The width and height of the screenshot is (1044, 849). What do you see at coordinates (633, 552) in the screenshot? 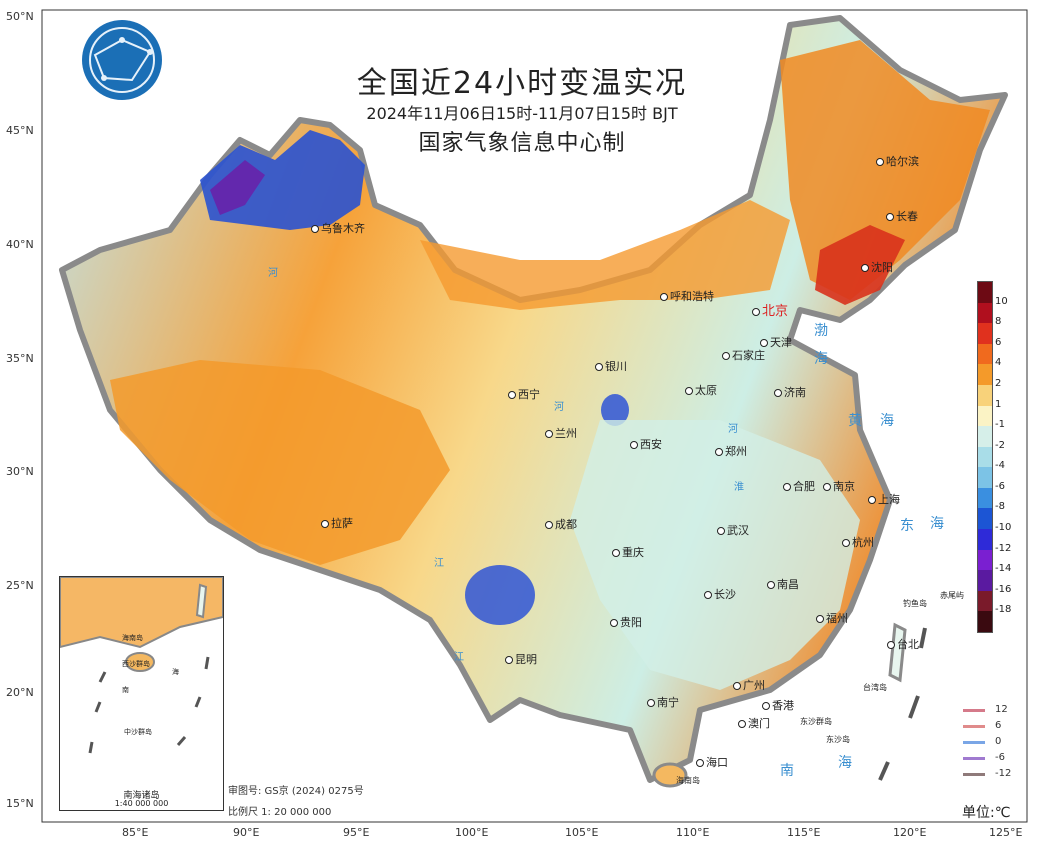
I see `city-name: 重庆` at bounding box center [633, 552].